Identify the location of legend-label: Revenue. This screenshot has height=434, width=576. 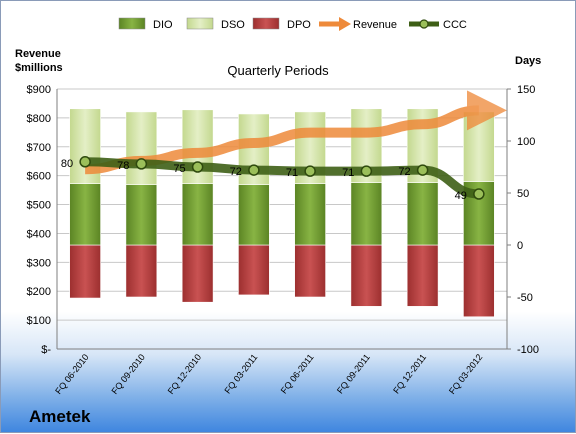
(375, 25).